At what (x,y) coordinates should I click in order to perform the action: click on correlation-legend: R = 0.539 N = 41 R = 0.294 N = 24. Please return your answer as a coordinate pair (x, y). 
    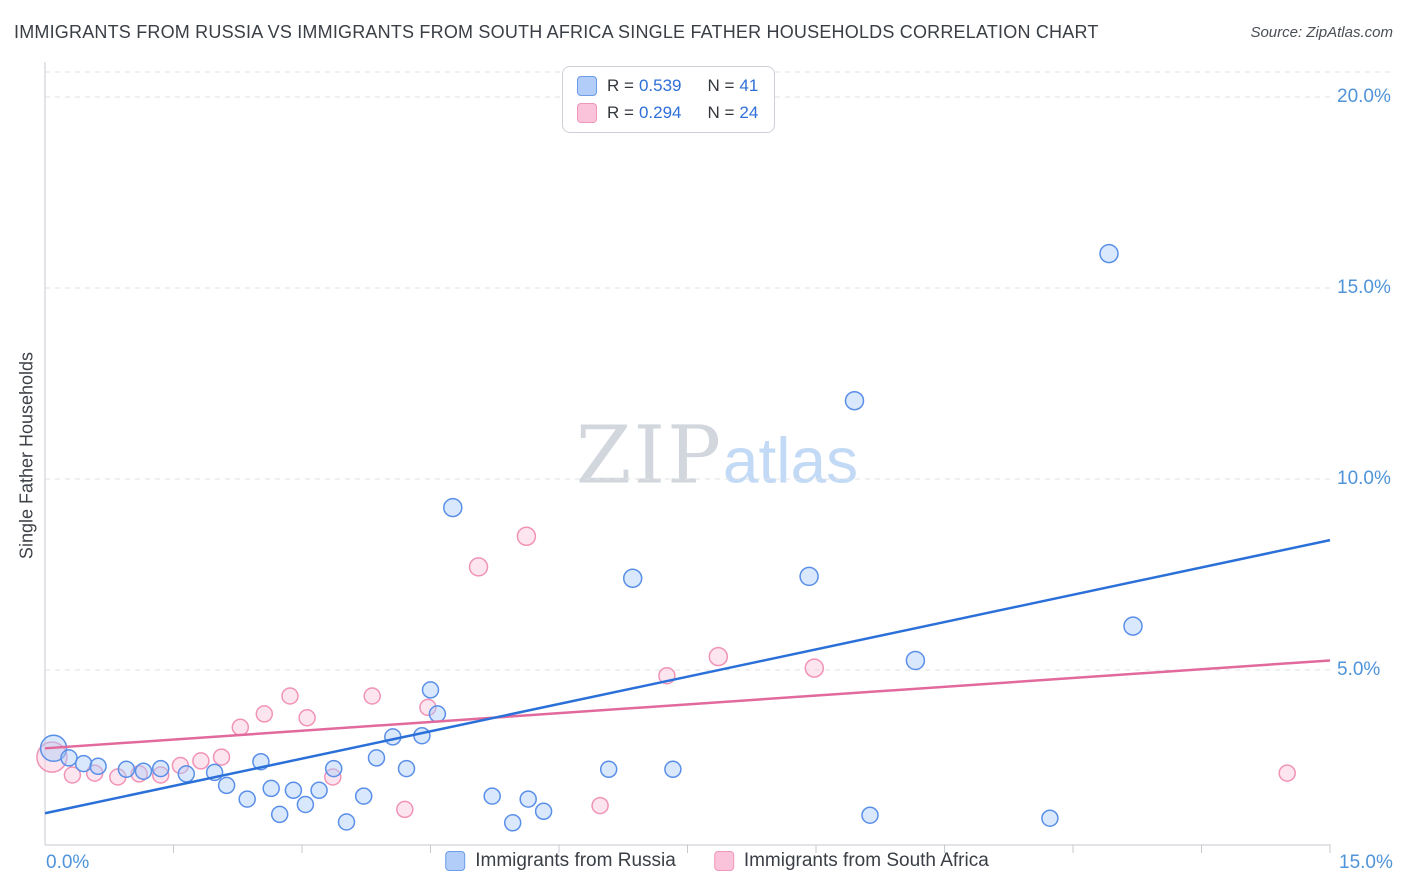
    Looking at the image, I should click on (669, 99).